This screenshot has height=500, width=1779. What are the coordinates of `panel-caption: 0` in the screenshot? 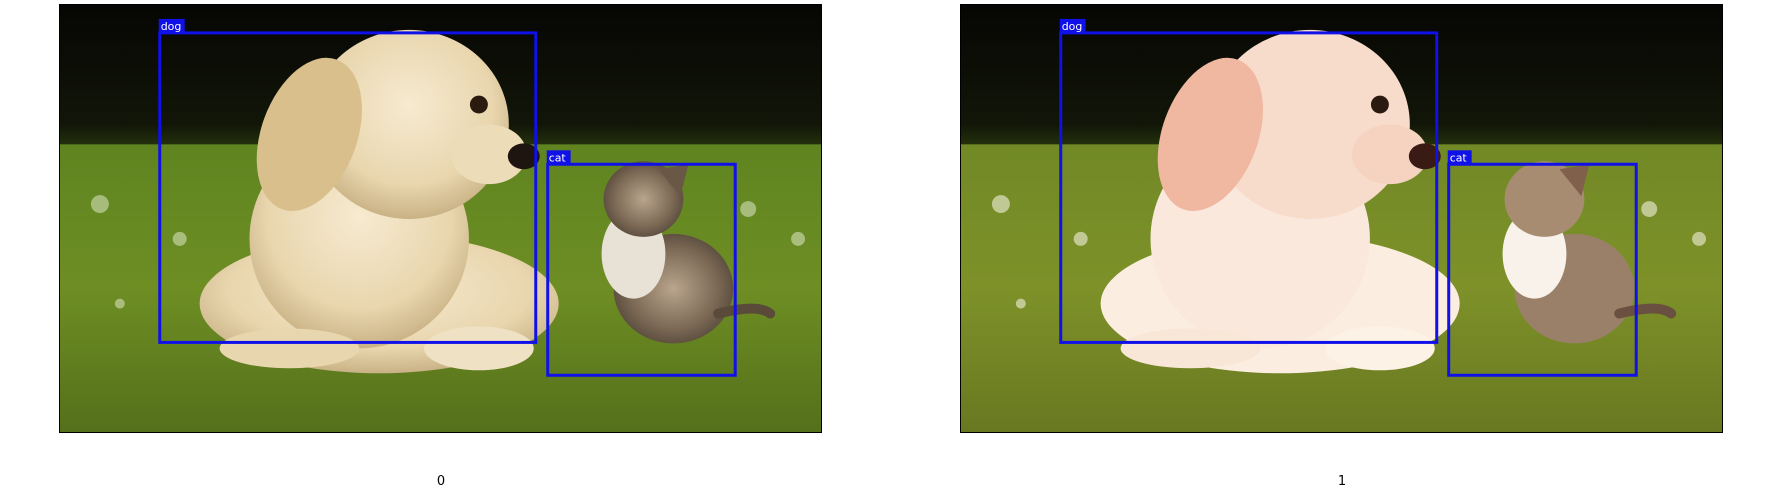 It's located at (441, 481).